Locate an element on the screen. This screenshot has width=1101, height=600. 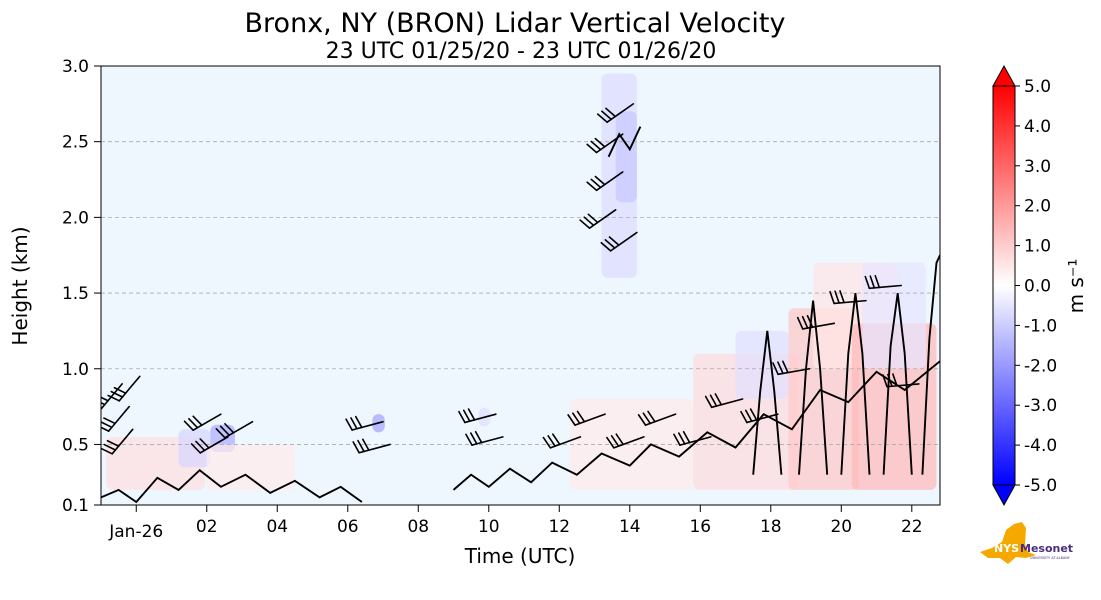
y-tick-label: 3.0 is located at coordinates (75, 67).